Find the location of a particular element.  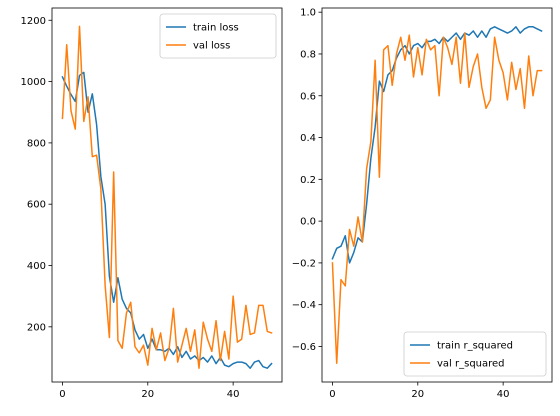

y-tick-label: 800 is located at coordinates (36, 143).